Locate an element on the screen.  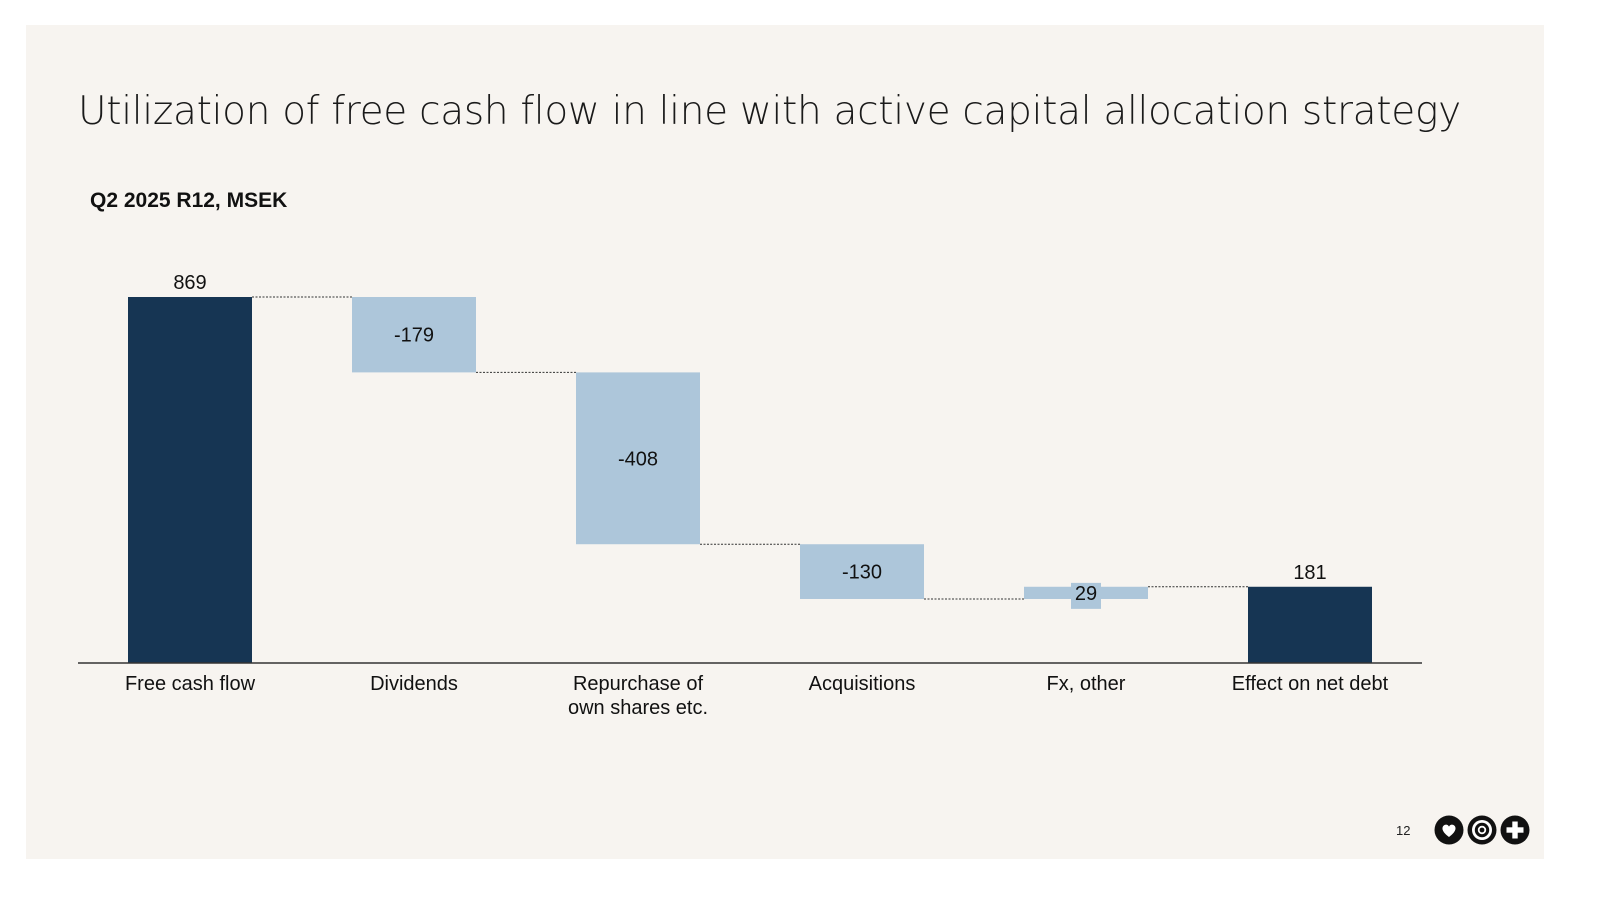
brand-logo is located at coordinates (1482, 830).